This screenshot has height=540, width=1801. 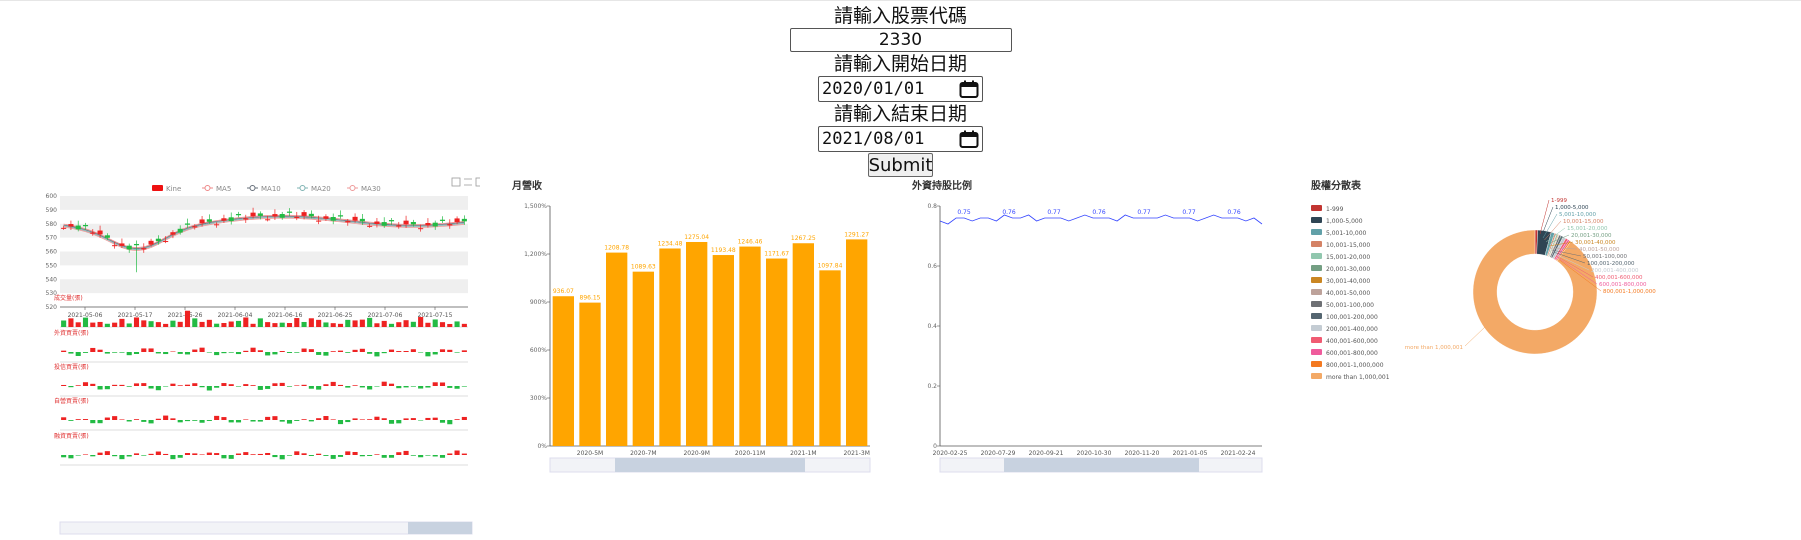 I want to click on bar-value-label: 1089.63, so click(x=643, y=267).